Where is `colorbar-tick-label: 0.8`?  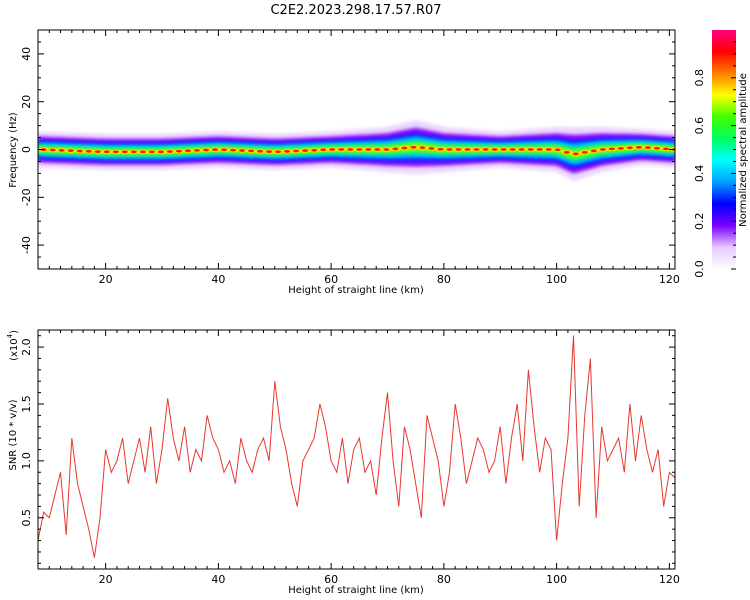
colorbar-tick-label: 0.8 is located at coordinates (699, 78).